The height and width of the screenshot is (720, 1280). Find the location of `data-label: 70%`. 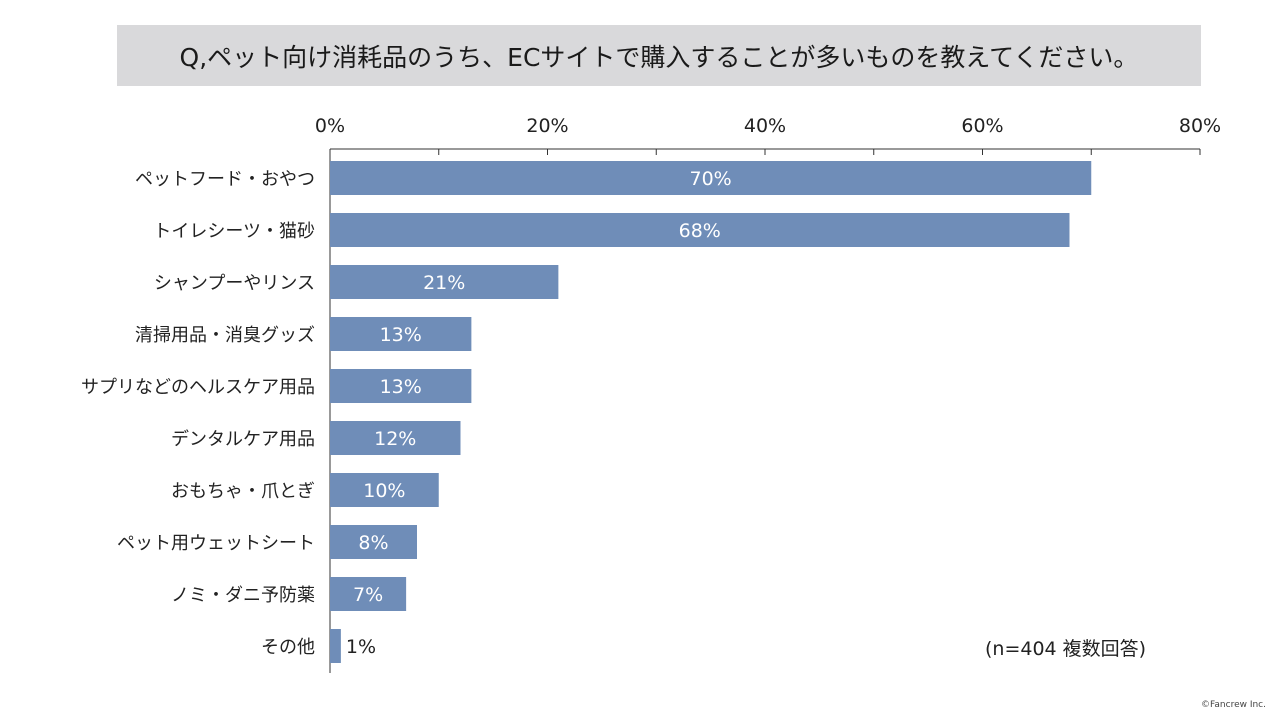

data-label: 70% is located at coordinates (711, 179).